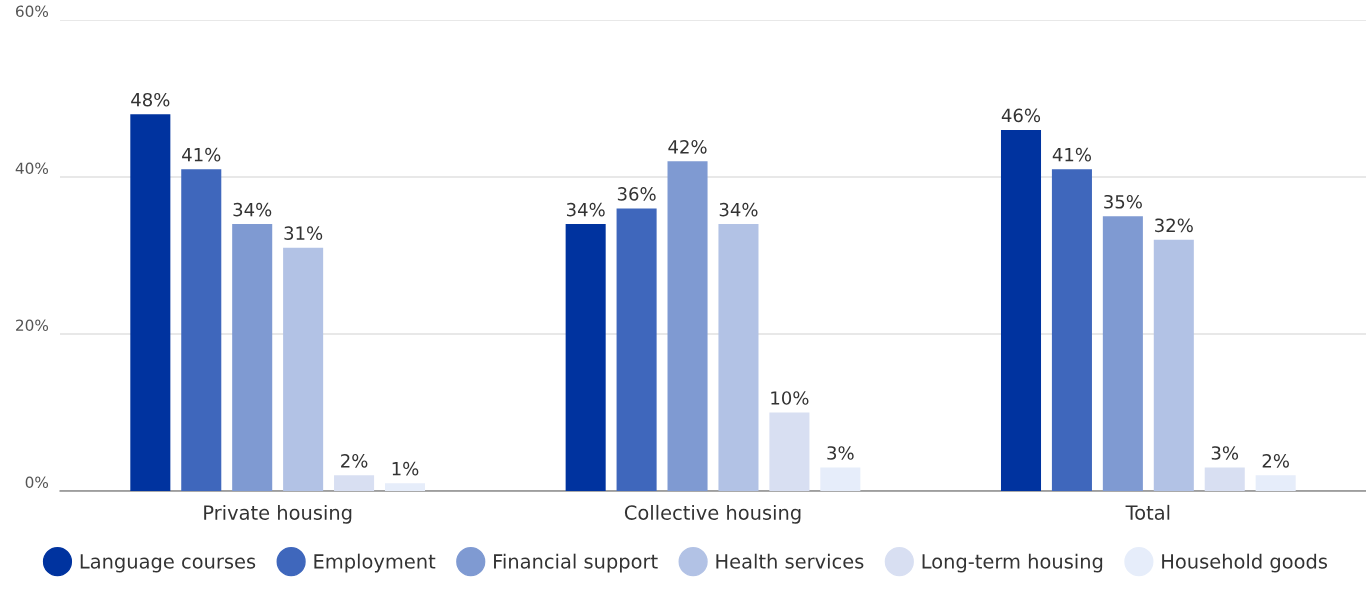 This screenshot has height=590, width=1366. What do you see at coordinates (32, 168) in the screenshot?
I see `y-tick-label: 40%` at bounding box center [32, 168].